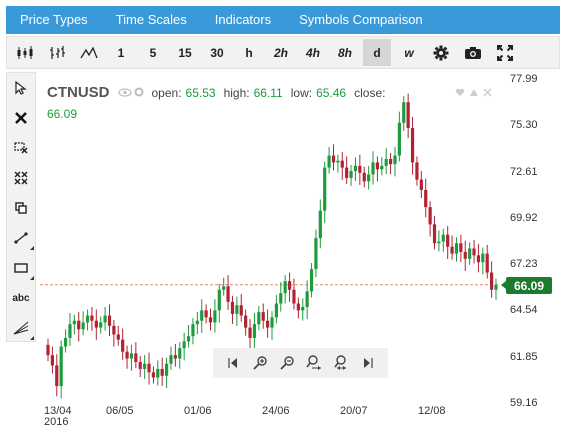 This screenshot has height=439, width=567. What do you see at coordinates (21, 208) in the screenshot?
I see `clone-drawing-icon` at bounding box center [21, 208].